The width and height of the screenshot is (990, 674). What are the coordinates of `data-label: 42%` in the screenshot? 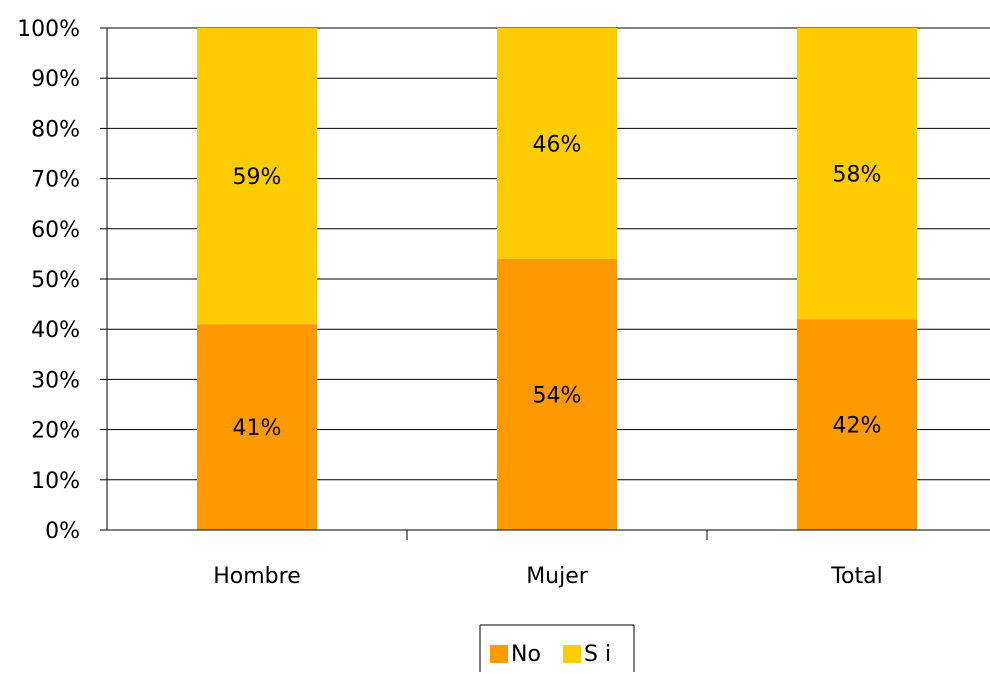 It's located at (857, 426).